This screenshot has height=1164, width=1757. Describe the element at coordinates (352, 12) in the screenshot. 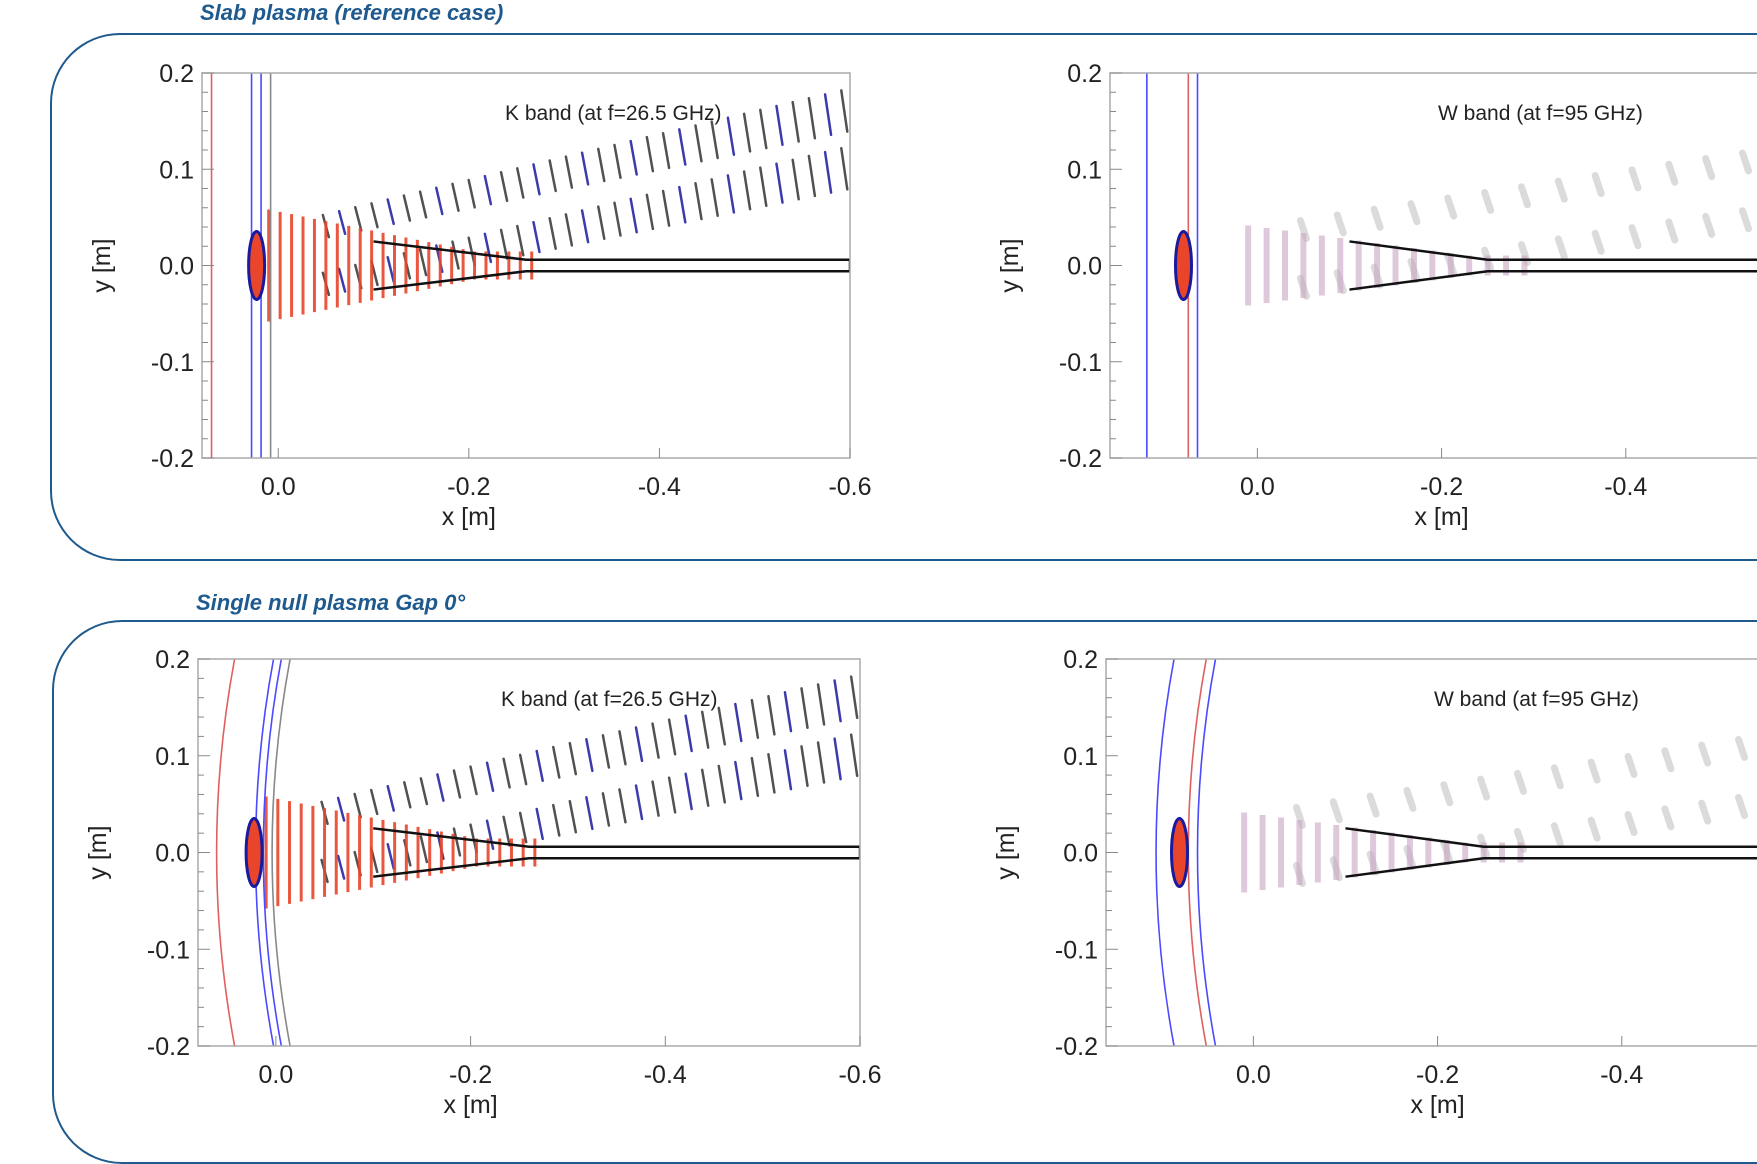

I see `section-title-slab: Slab plasma (reference case)` at that location.